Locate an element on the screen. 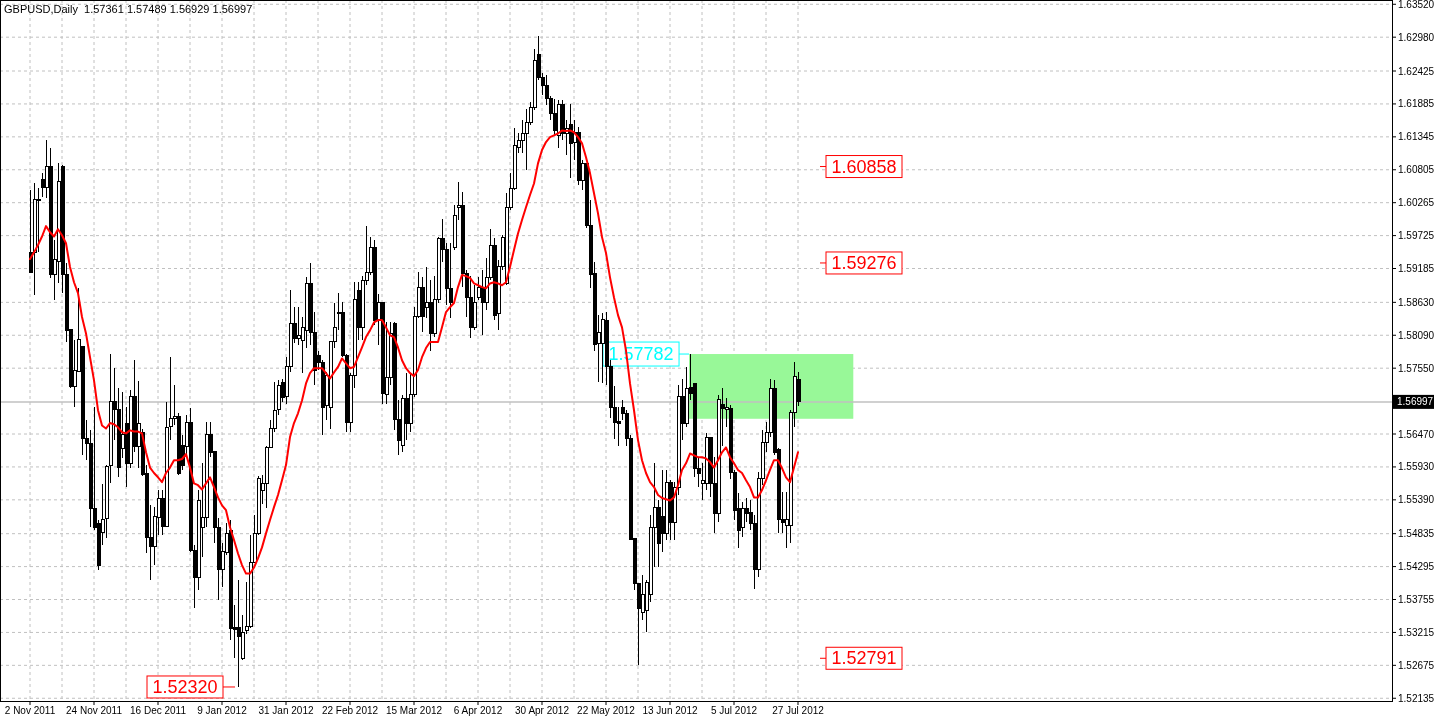 The height and width of the screenshot is (718, 1434). x-tick-label: 6 Apr 2012 is located at coordinates (478, 710).